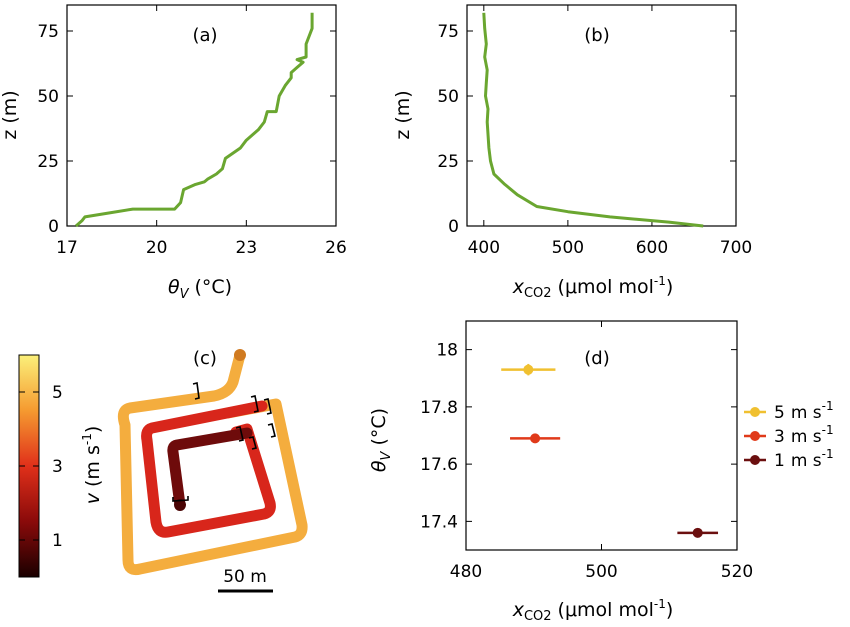  Describe the element at coordinates (41, 467) in the screenshot. I see `colorbar-ticks: 1 3 5` at that location.